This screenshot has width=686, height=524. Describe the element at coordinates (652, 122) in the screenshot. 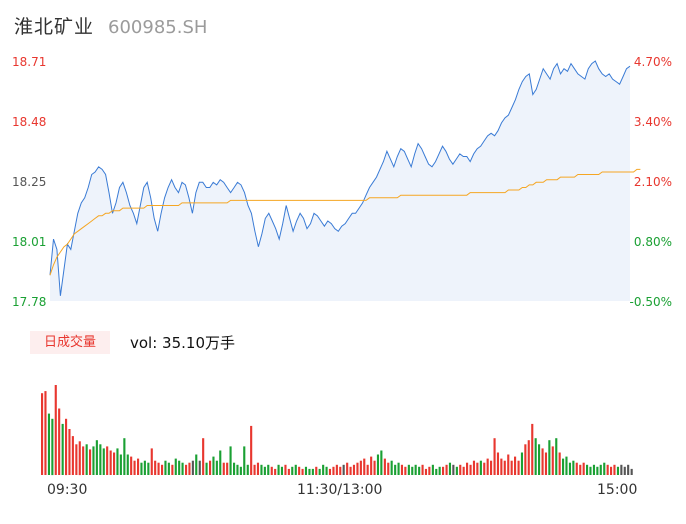

I see `y-tick-pct-2: 3.40%` at that location.